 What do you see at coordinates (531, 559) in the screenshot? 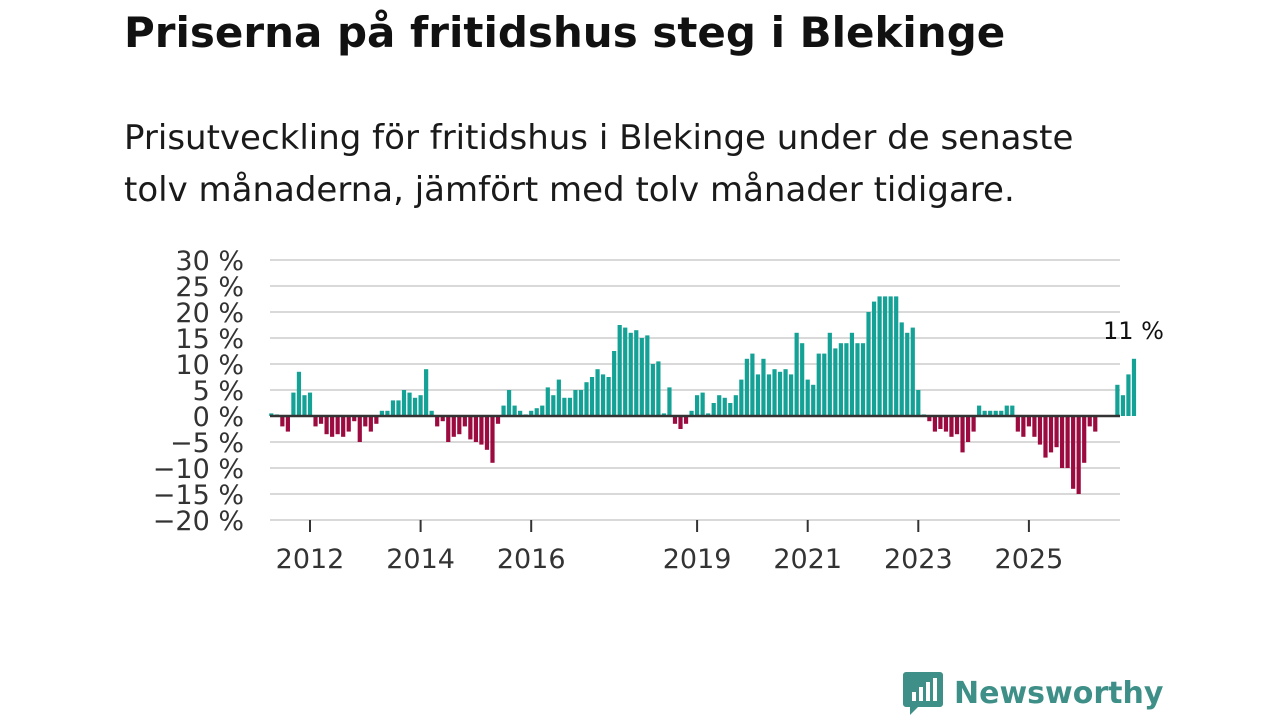
I see `x-tick-label: 2016` at bounding box center [531, 559].